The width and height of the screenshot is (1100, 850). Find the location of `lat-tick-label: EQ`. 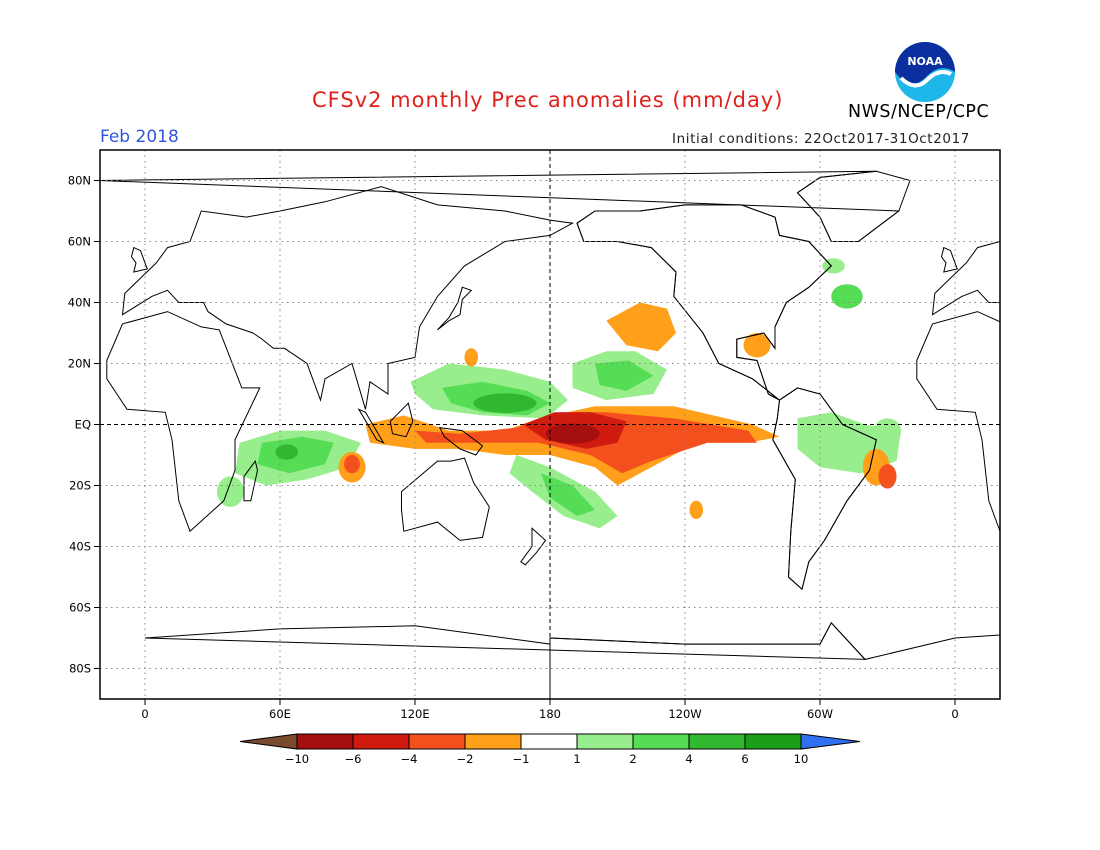

lat-tick-label: EQ is located at coordinates (83, 425).